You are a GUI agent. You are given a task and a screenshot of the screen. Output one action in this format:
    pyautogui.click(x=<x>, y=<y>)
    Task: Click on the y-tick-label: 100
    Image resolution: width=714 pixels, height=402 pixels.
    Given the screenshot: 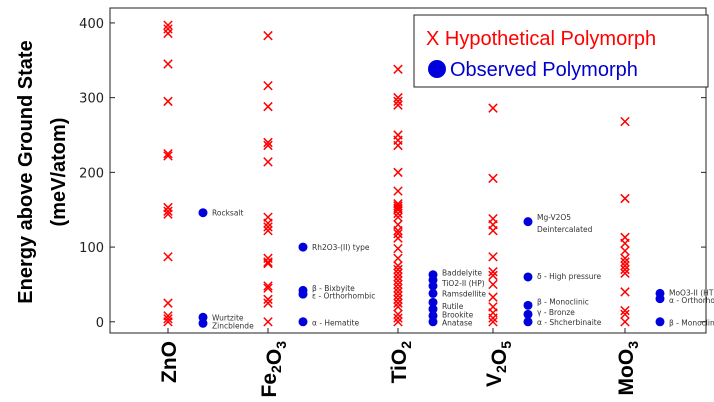 What is the action you would take?
    pyautogui.click(x=91, y=248)
    